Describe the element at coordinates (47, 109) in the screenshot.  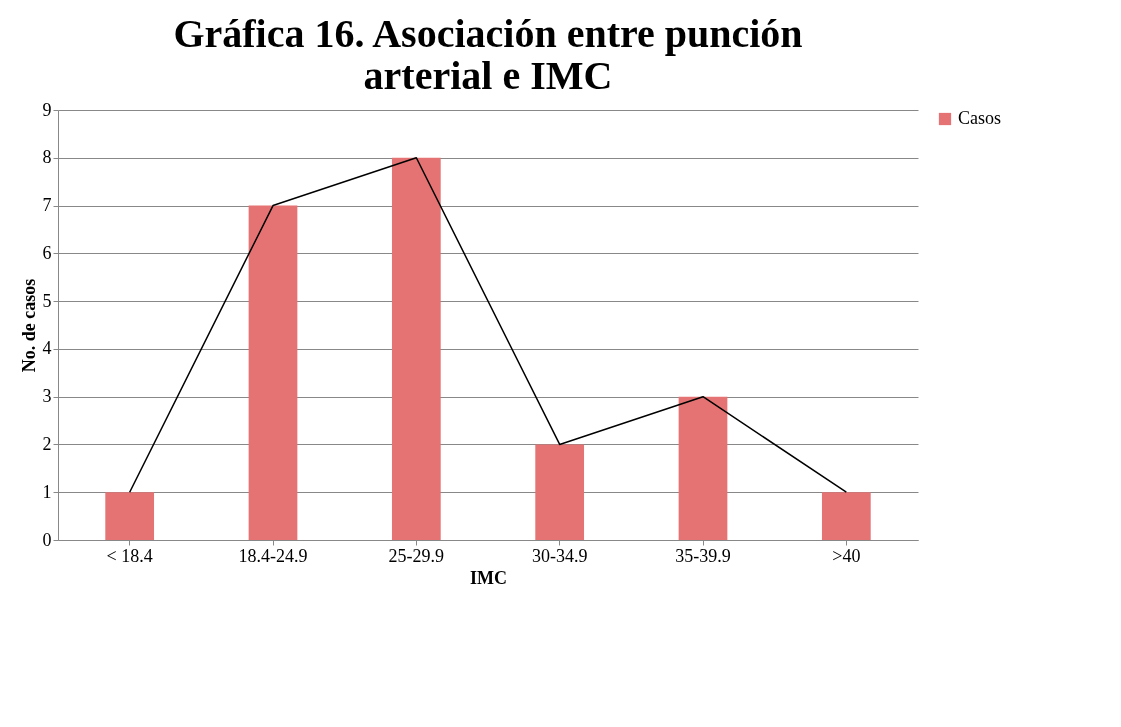
I see `y-tick-label: 9` at that location.